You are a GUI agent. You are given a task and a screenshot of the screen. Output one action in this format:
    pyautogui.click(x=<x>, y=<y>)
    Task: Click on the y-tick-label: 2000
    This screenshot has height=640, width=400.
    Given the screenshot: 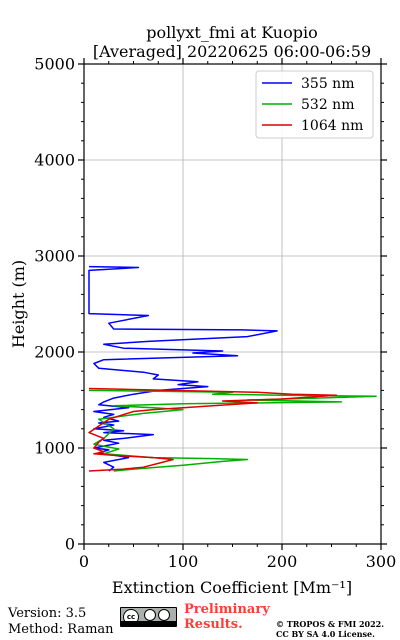 What is the action you would take?
    pyautogui.click(x=54, y=352)
    